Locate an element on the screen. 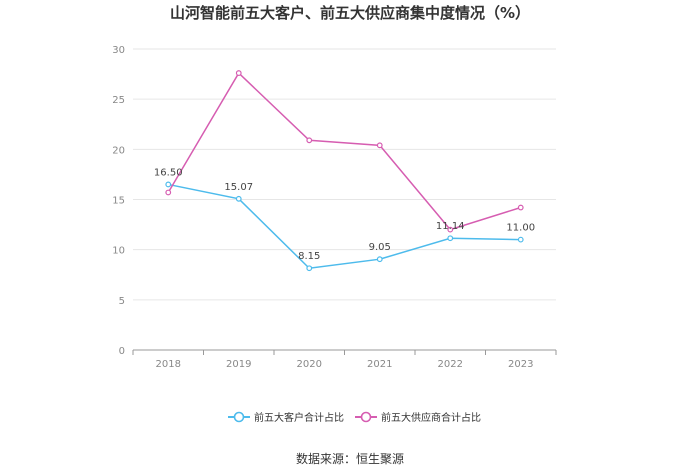  x-tick-label: 2021 is located at coordinates (379, 364).